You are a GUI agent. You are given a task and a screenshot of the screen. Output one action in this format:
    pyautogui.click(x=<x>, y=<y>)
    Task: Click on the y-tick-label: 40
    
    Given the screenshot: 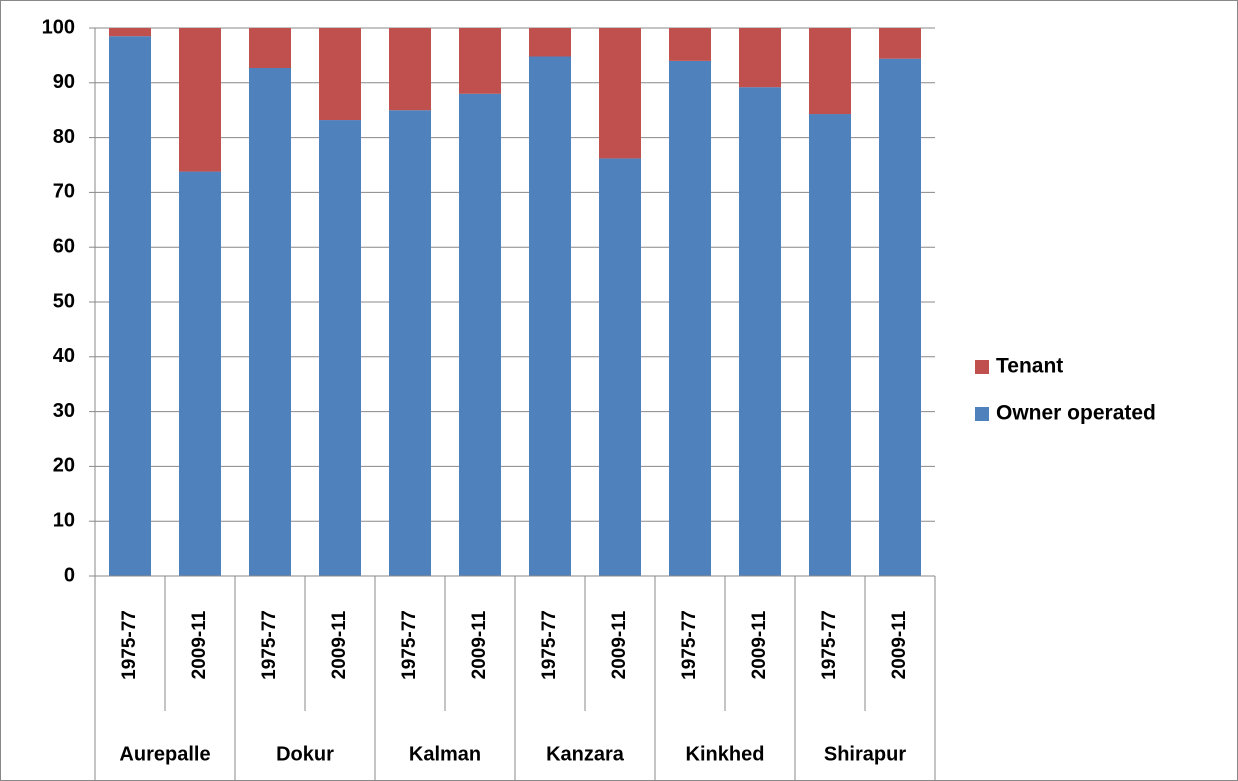 What is the action you would take?
    pyautogui.click(x=64, y=356)
    